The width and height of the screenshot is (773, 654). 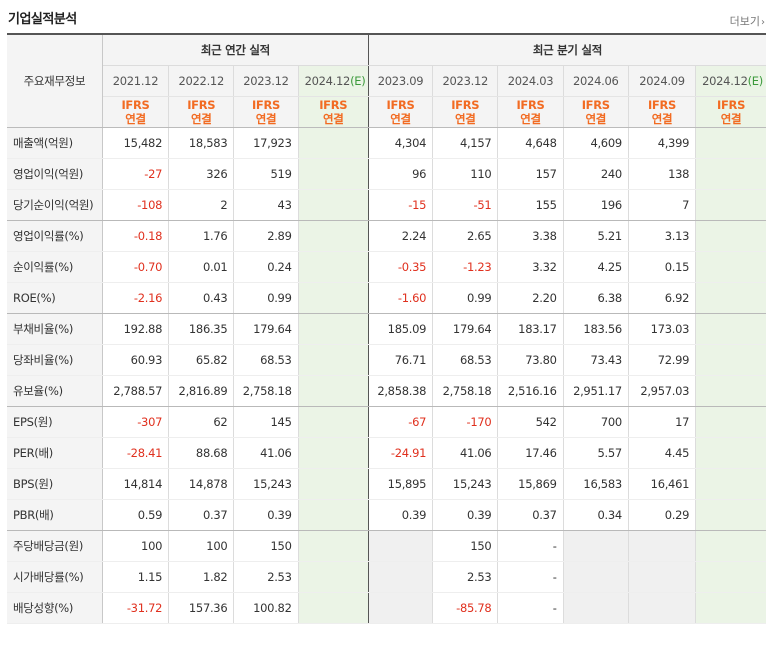 I want to click on table-cell: -31.72, so click(x=135, y=608).